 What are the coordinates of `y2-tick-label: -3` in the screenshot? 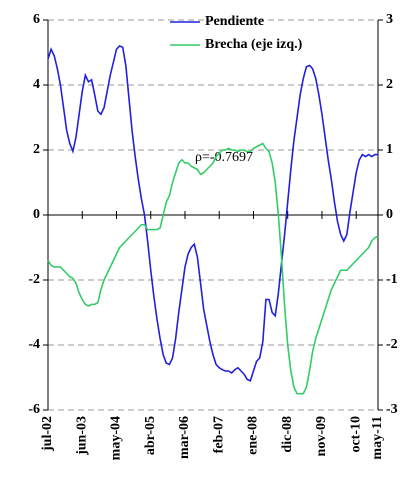 It's located at (392, 409).